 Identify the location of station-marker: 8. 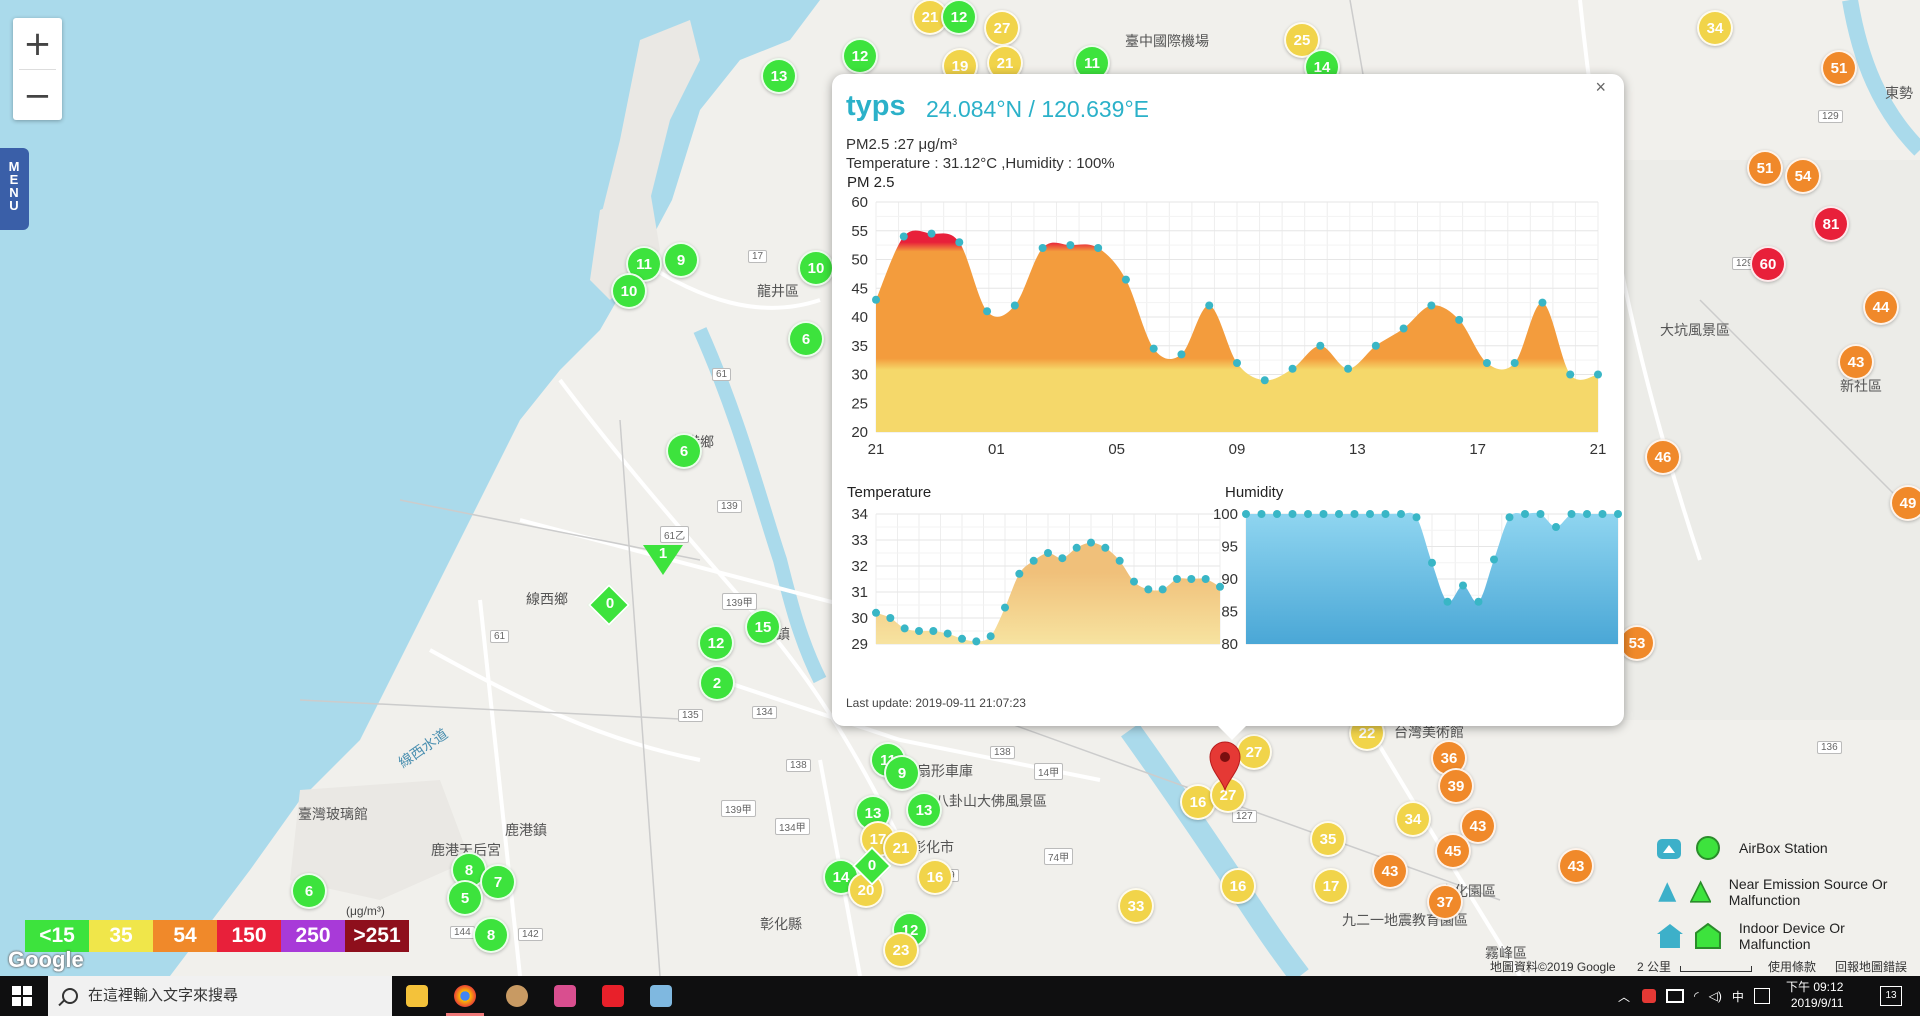
(491, 935).